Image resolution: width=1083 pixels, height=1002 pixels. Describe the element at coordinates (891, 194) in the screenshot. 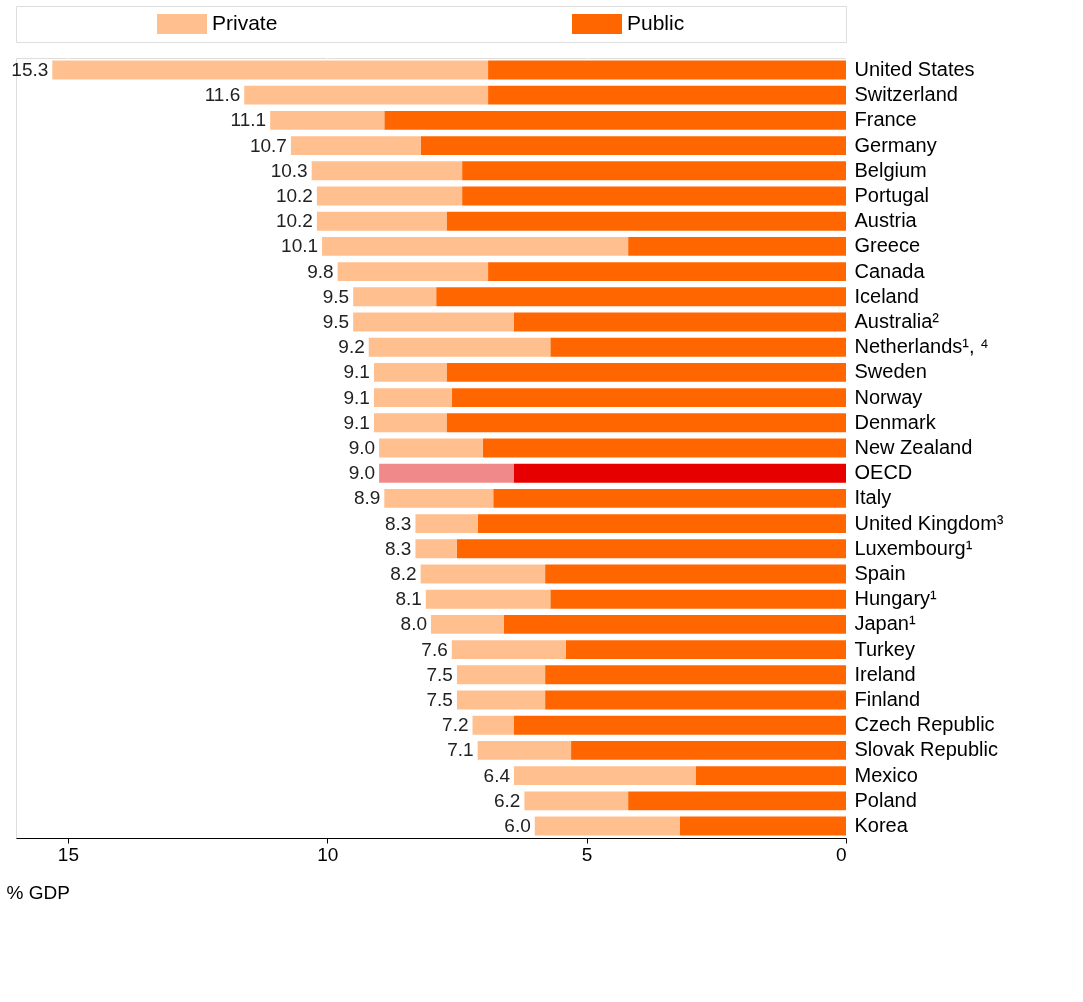

I see `y-tick-label: Portugal` at that location.